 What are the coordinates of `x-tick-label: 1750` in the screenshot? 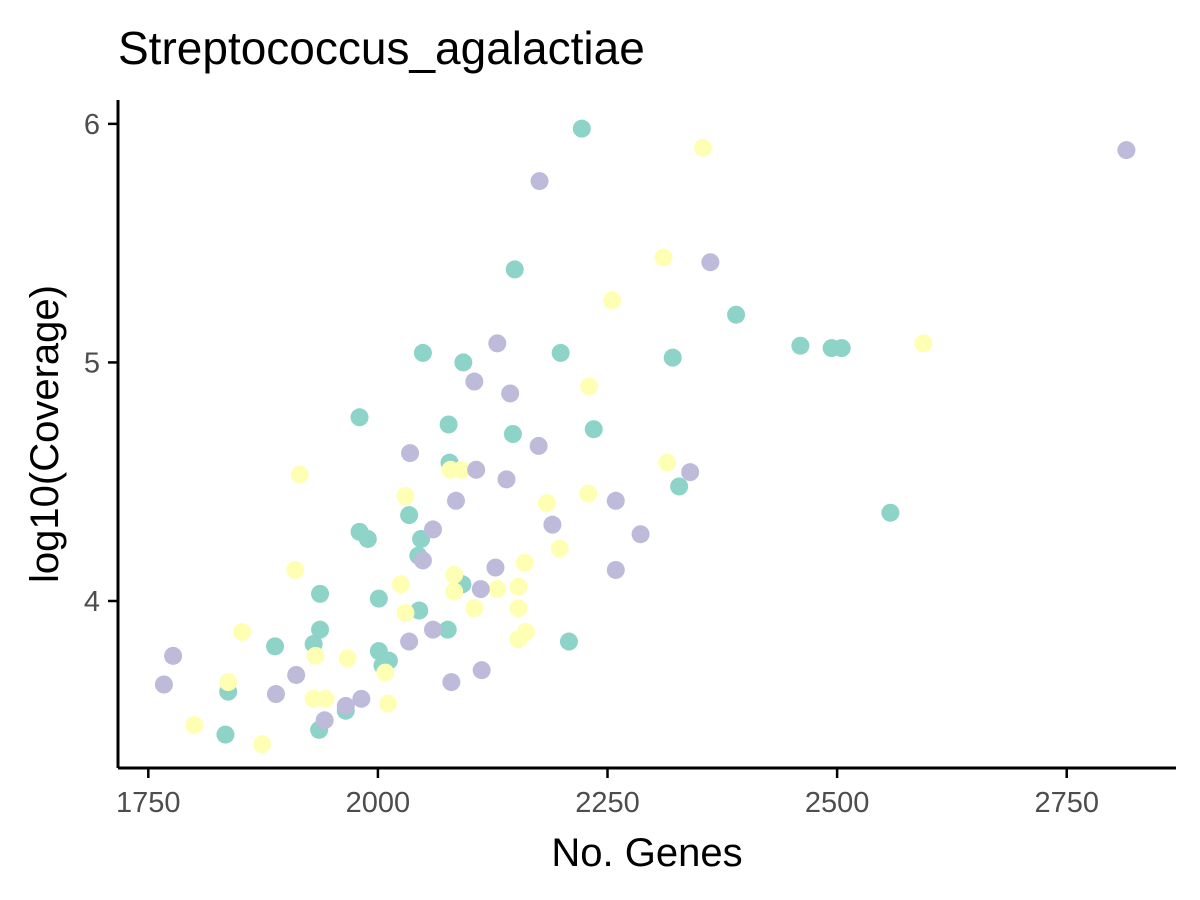 It's located at (148, 803).